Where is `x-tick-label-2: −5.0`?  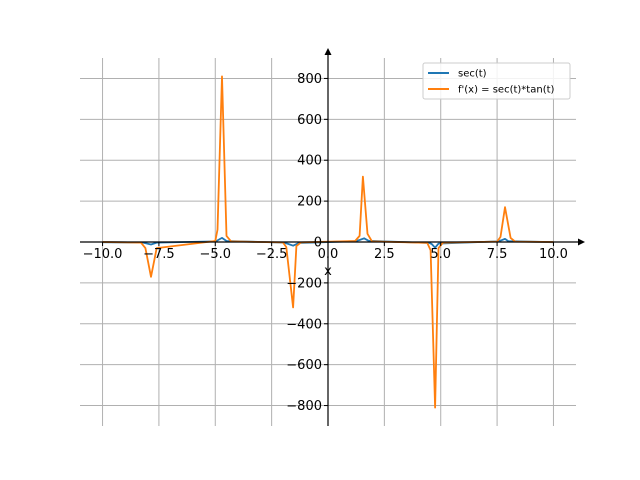
x-tick-label-2: −5.0 is located at coordinates (215, 254).